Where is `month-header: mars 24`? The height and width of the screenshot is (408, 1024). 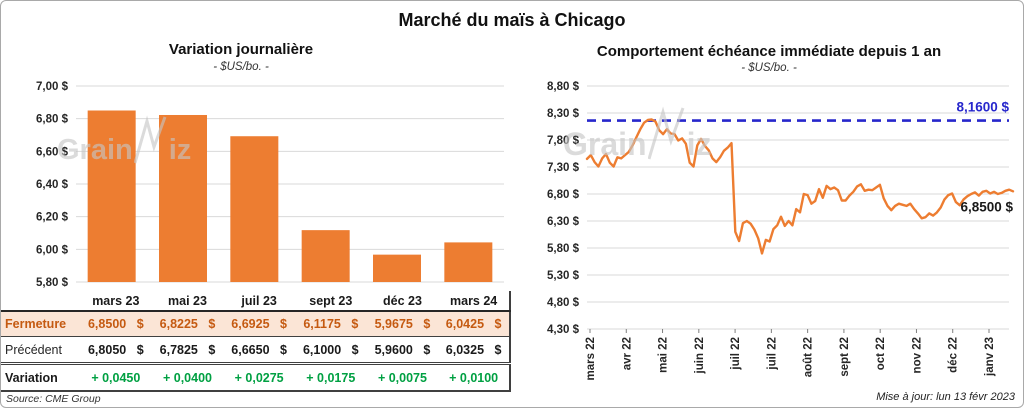 month-header: mars 24 is located at coordinates (474, 301).